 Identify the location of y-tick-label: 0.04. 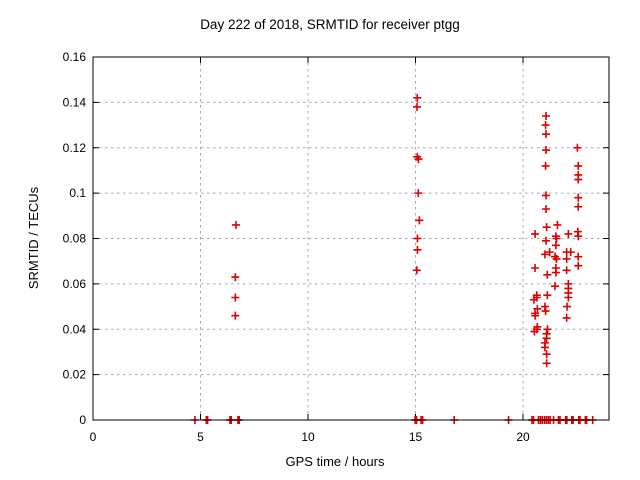
(75, 329).